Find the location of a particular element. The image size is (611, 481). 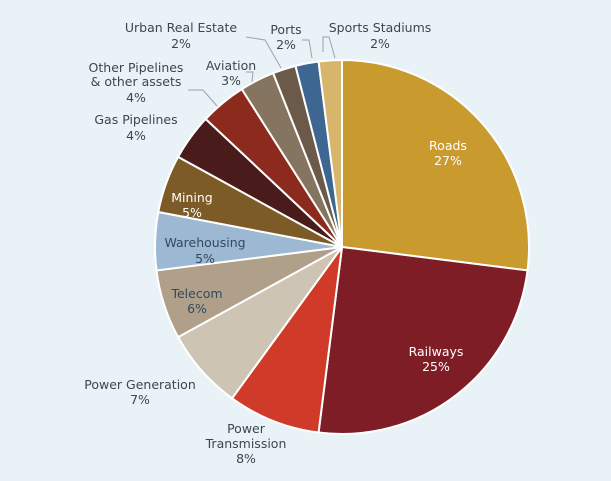

slice-roads is located at coordinates (436, 165).